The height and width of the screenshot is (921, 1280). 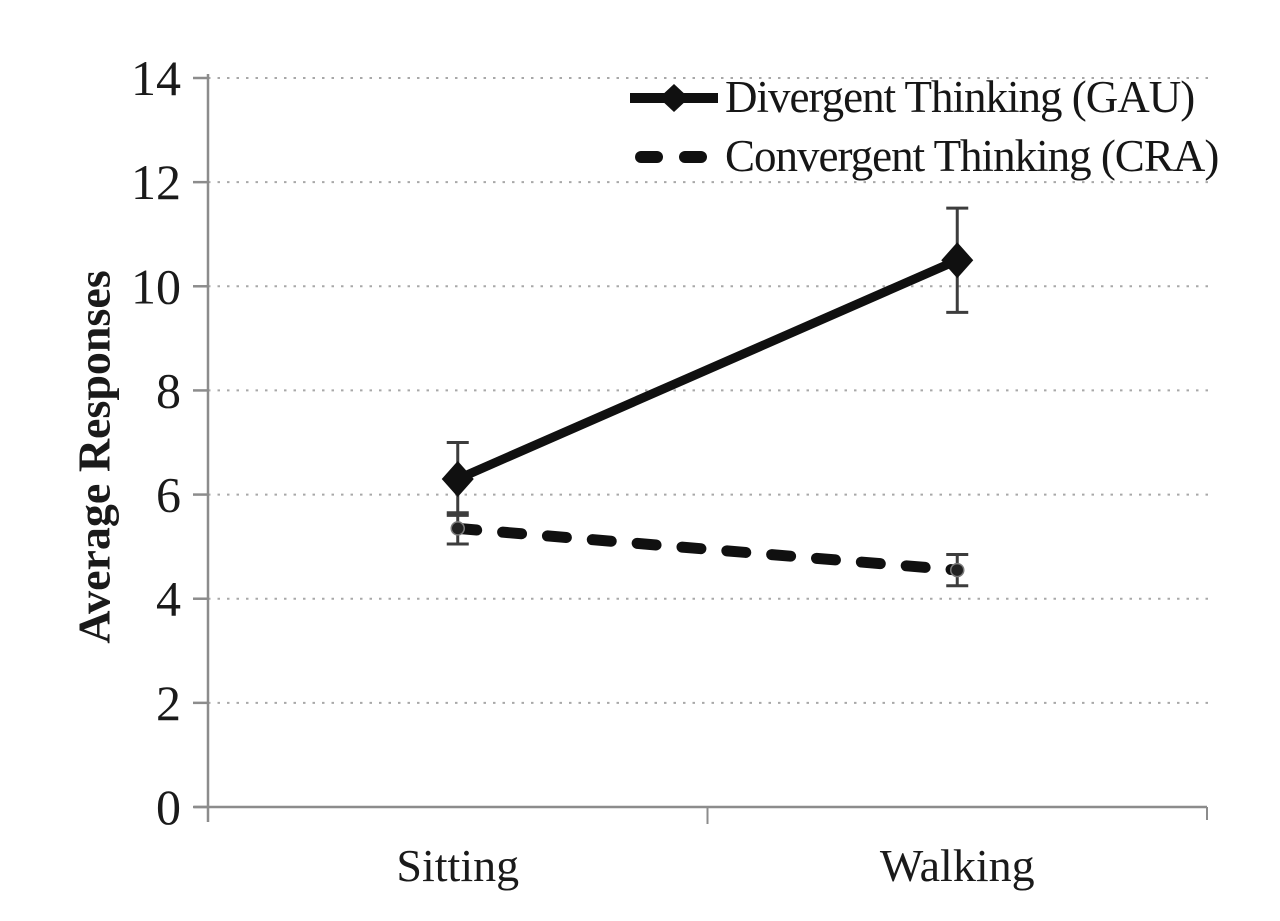 I want to click on dashed-line-swatch-icon, so click(x=671, y=156).